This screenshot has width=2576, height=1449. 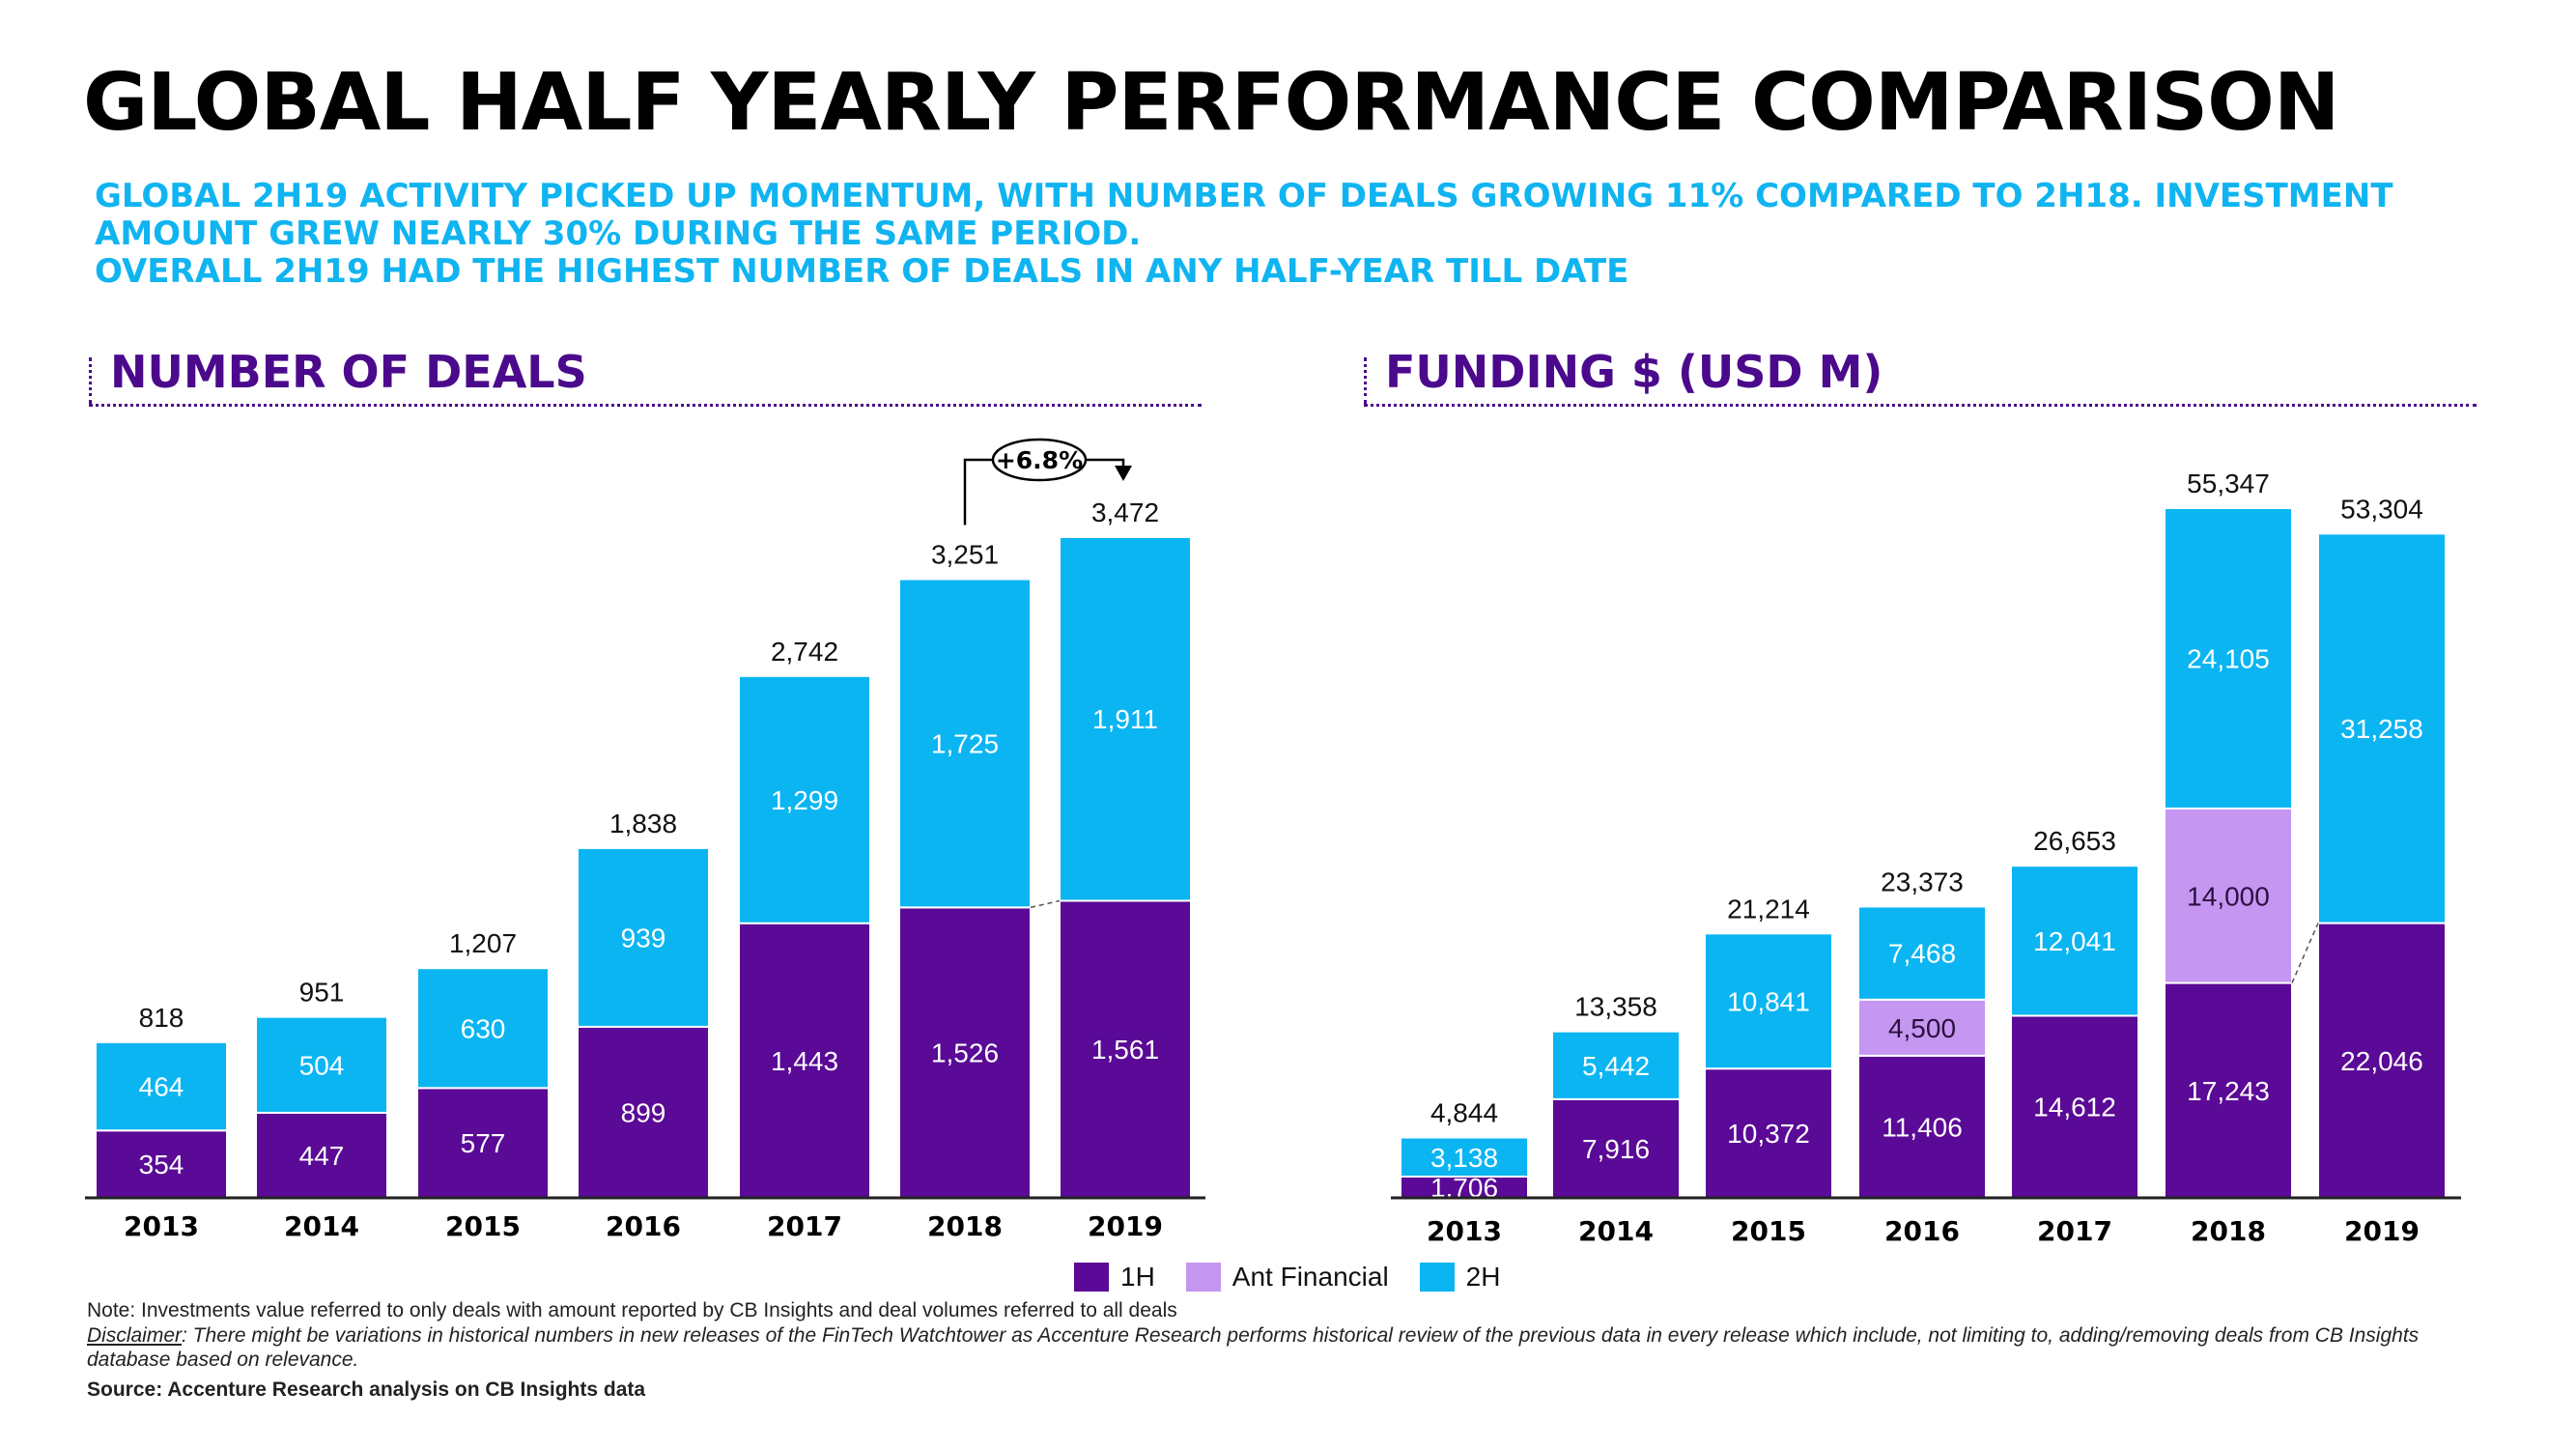 I want to click on deals-label-2h-2017: 1,299, so click(x=804, y=800).